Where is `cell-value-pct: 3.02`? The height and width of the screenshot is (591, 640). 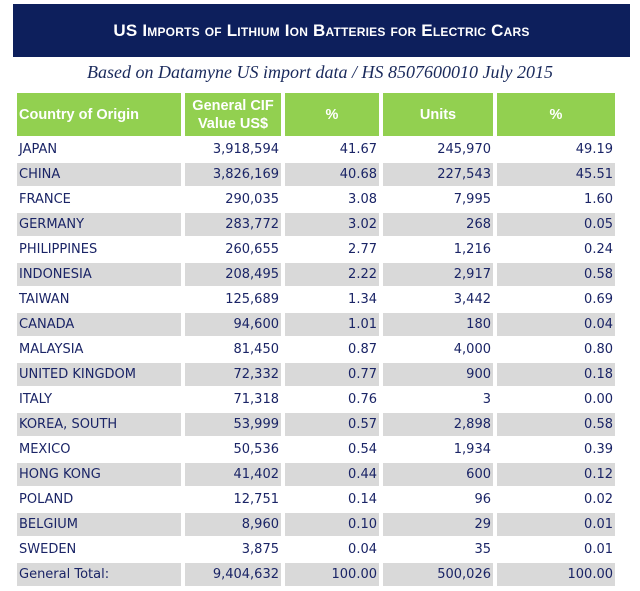 cell-value-pct: 3.02 is located at coordinates (332, 224).